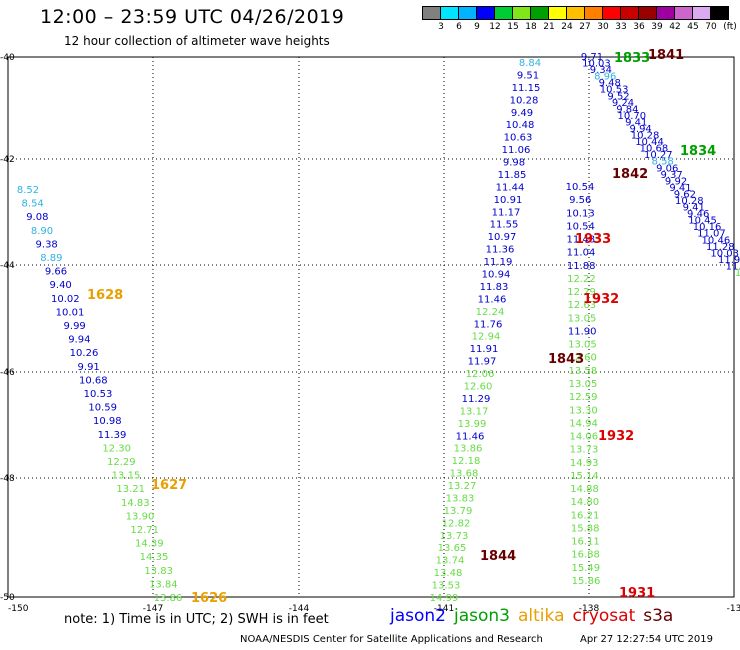 Image resolution: width=740 pixels, height=650 pixels. I want to click on left-track-value: 10.26, so click(84, 353).